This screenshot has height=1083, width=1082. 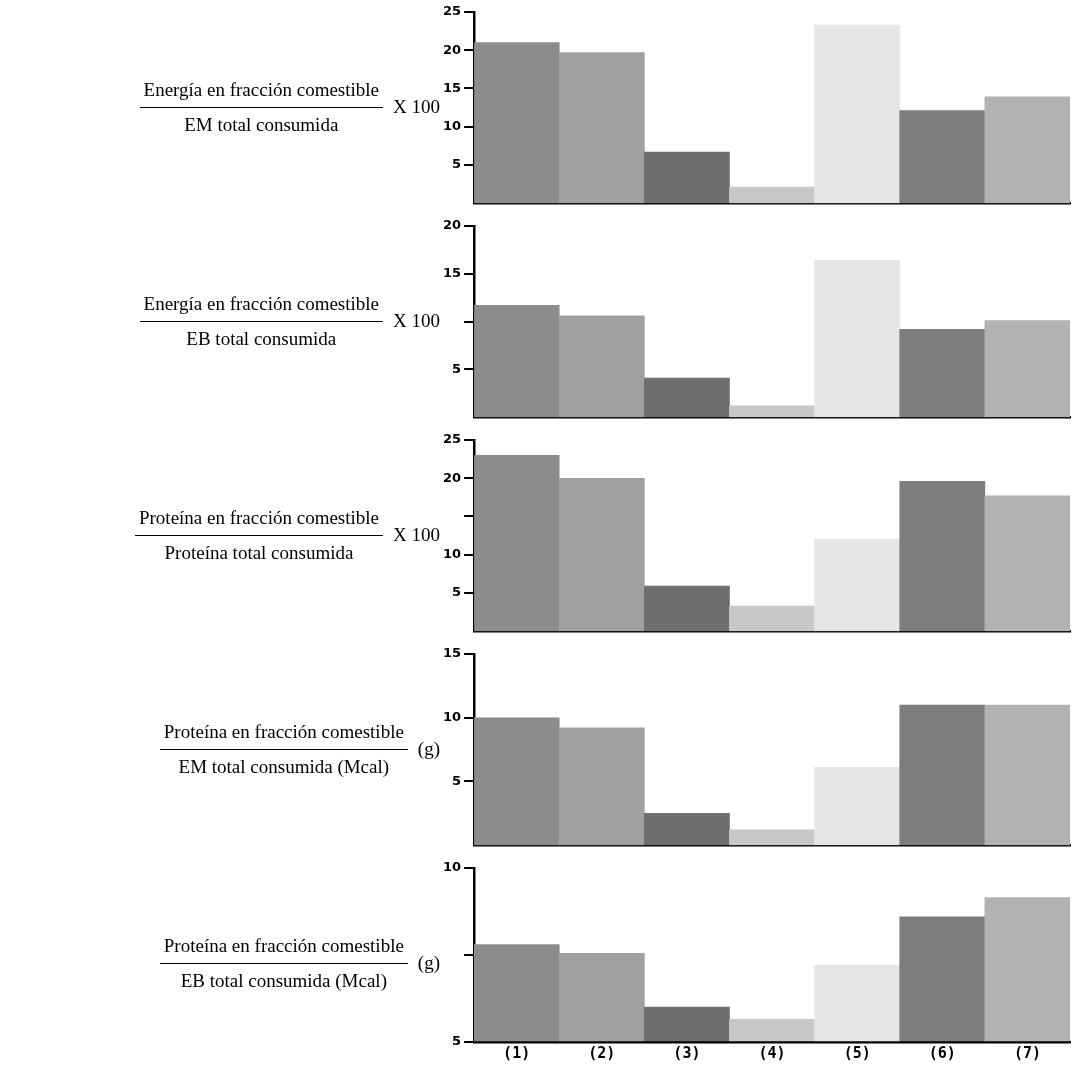 What do you see at coordinates (289, 534) in the screenshot?
I see `text: Proteína en fracción comestible Proteína total consumida X 100` at bounding box center [289, 534].